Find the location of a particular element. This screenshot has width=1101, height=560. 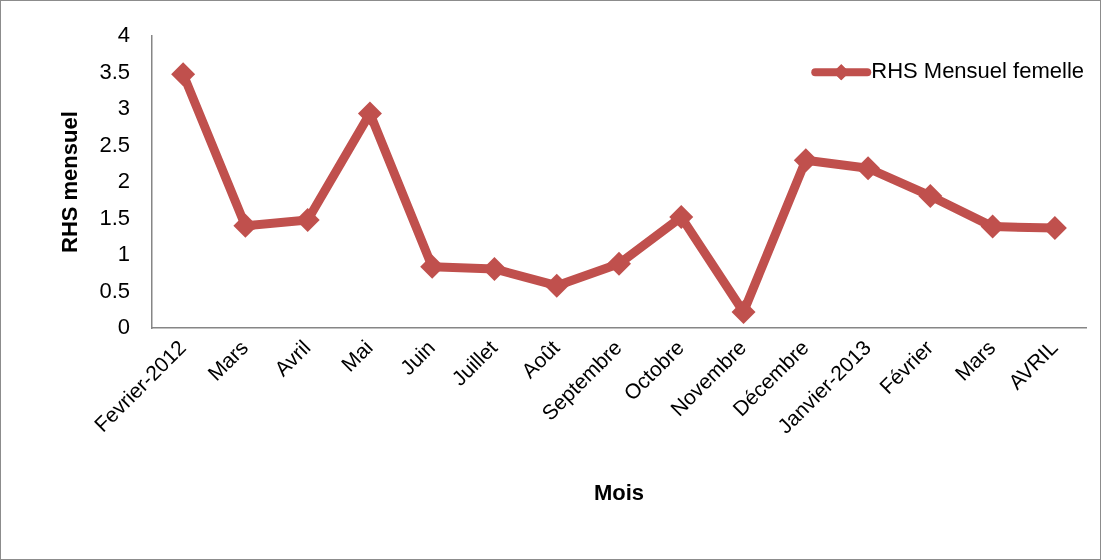

y-tick-label: 1 is located at coordinates (123, 254).